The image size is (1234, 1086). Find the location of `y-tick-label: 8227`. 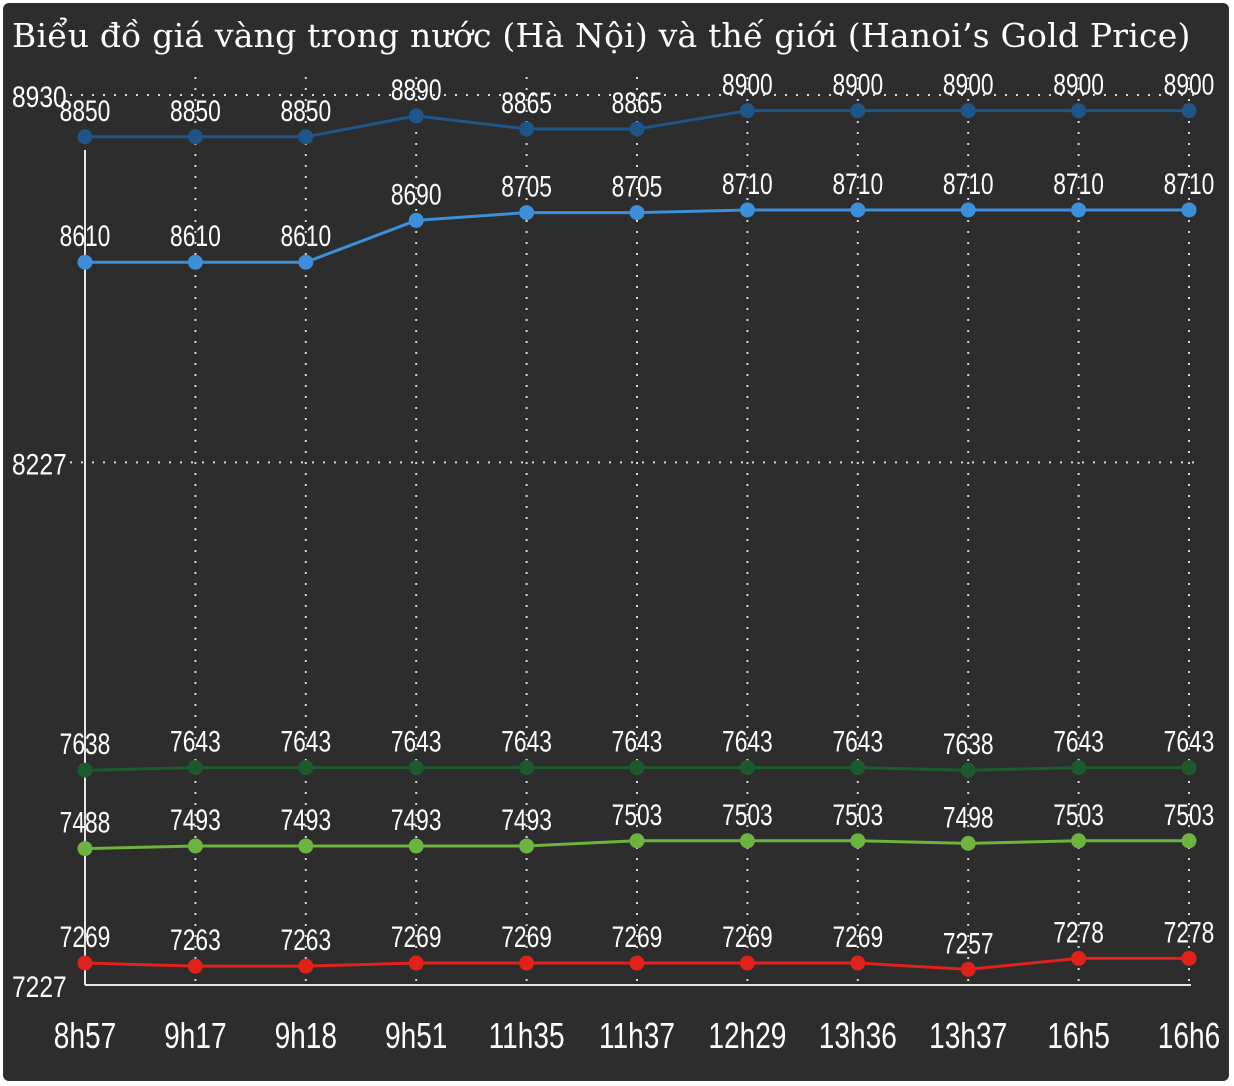

y-tick-label: 8227 is located at coordinates (39, 464).